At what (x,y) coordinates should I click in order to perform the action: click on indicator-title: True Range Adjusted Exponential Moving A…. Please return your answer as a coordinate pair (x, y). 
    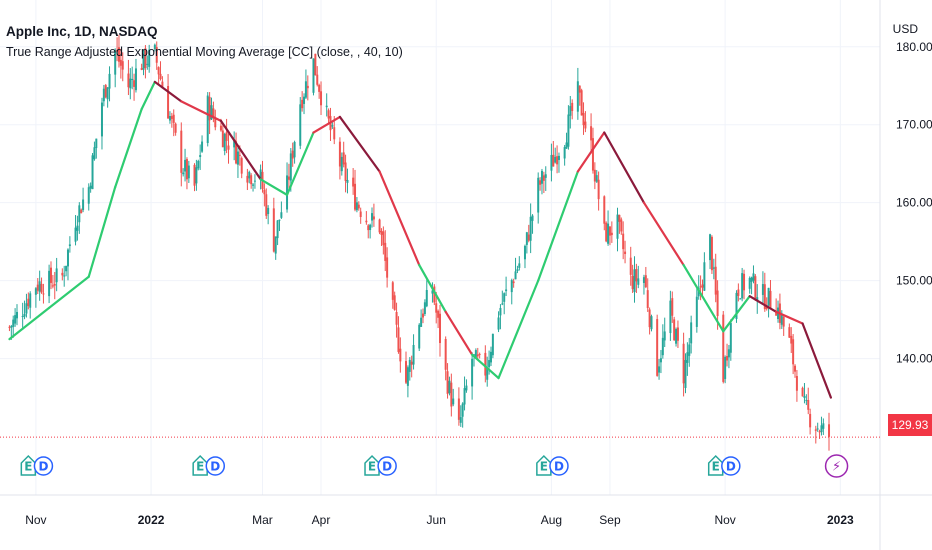
    Looking at the image, I should click on (204, 52).